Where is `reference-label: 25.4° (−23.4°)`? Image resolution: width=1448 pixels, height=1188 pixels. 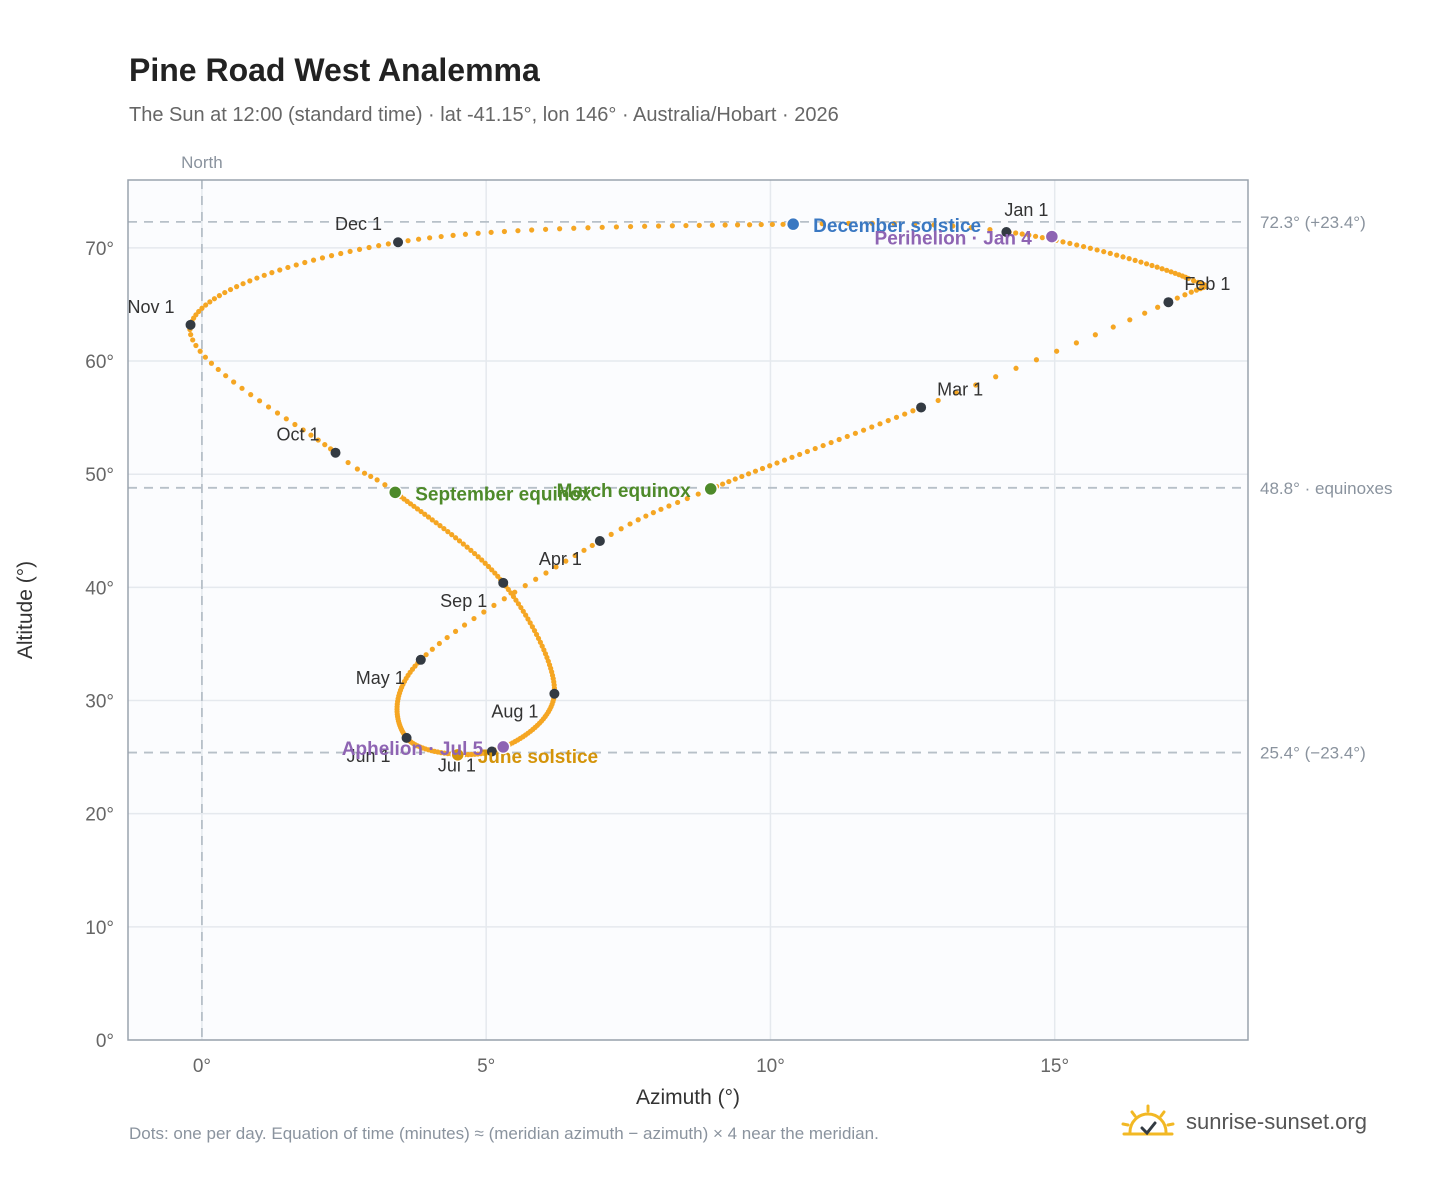
reference-label: 25.4° (−23.4°) is located at coordinates (1313, 753).